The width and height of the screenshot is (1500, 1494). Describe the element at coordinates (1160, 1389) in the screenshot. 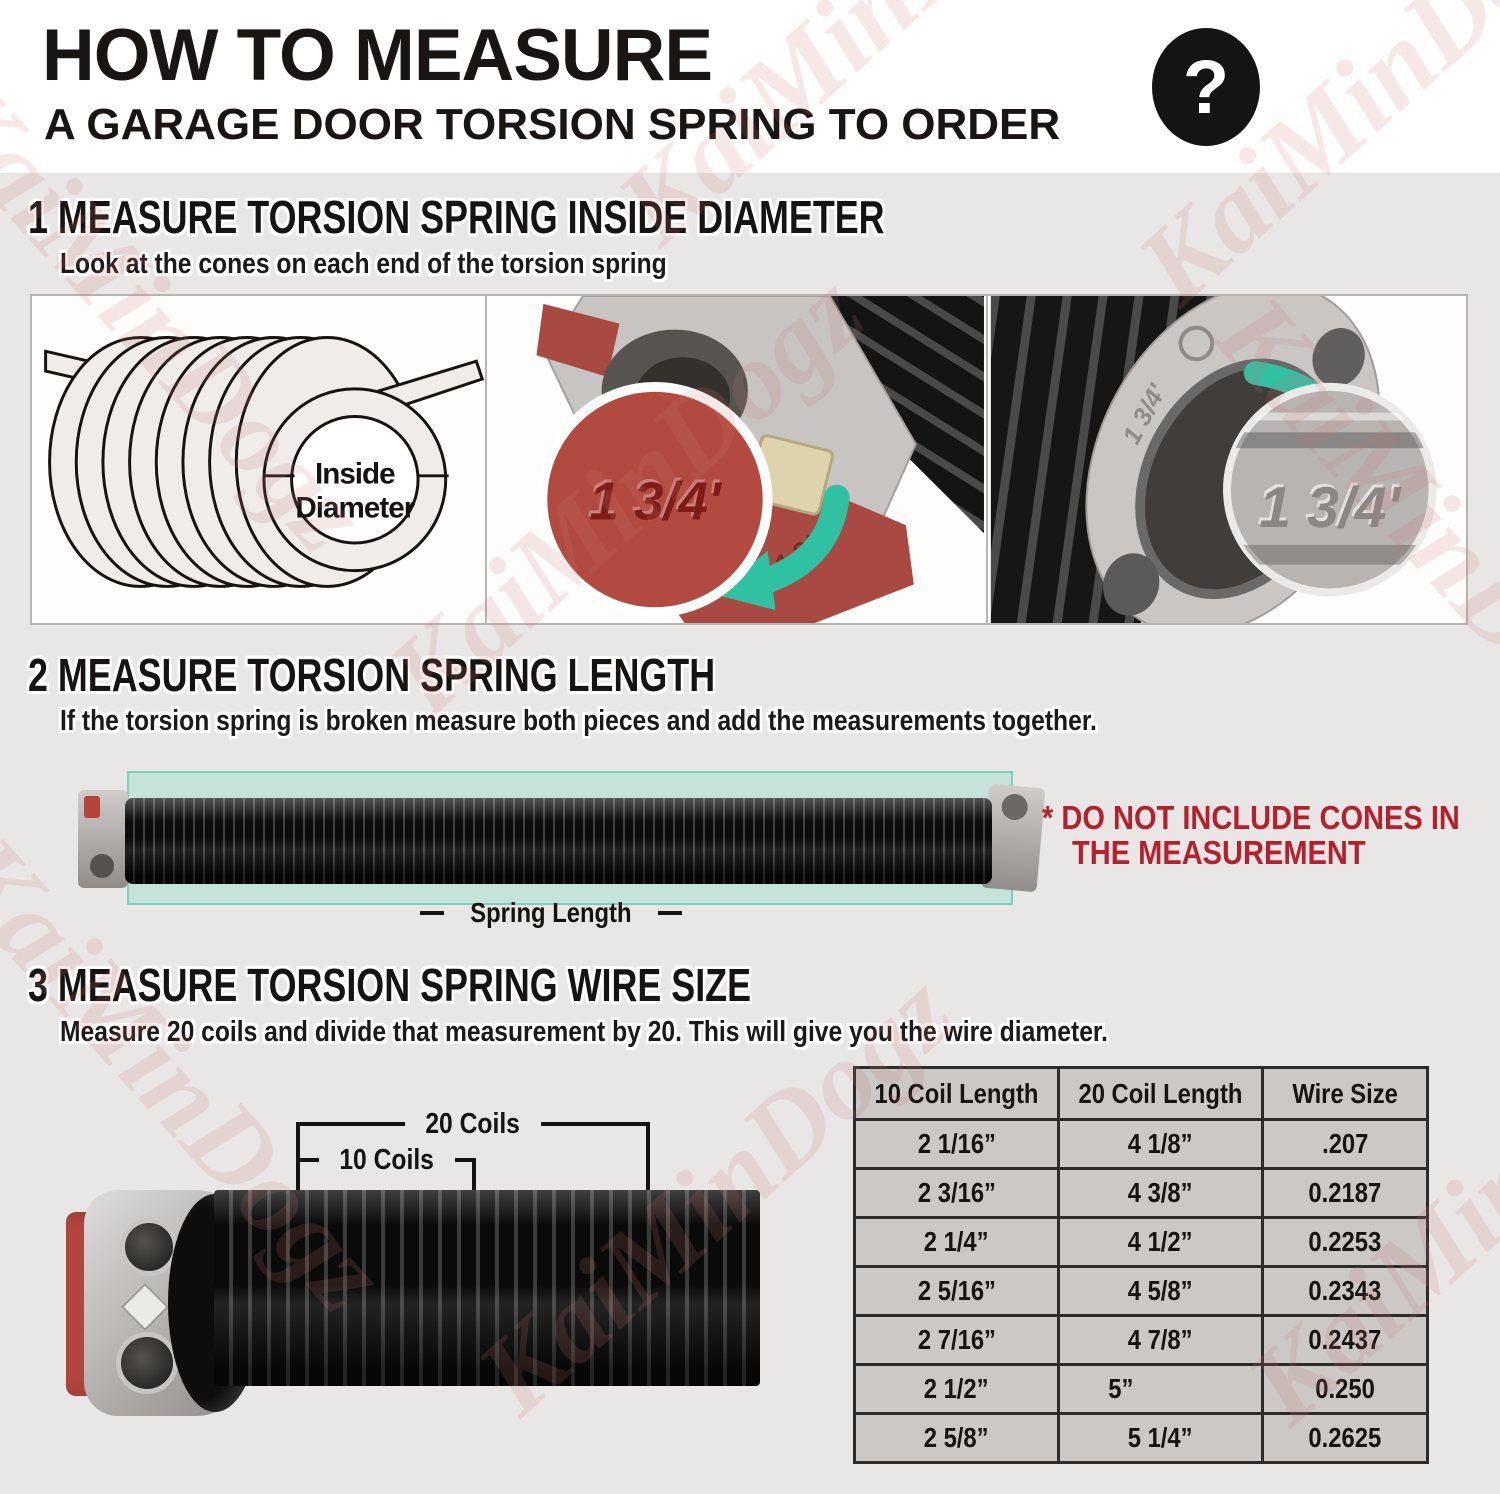

I see `table-cell: 5”` at that location.